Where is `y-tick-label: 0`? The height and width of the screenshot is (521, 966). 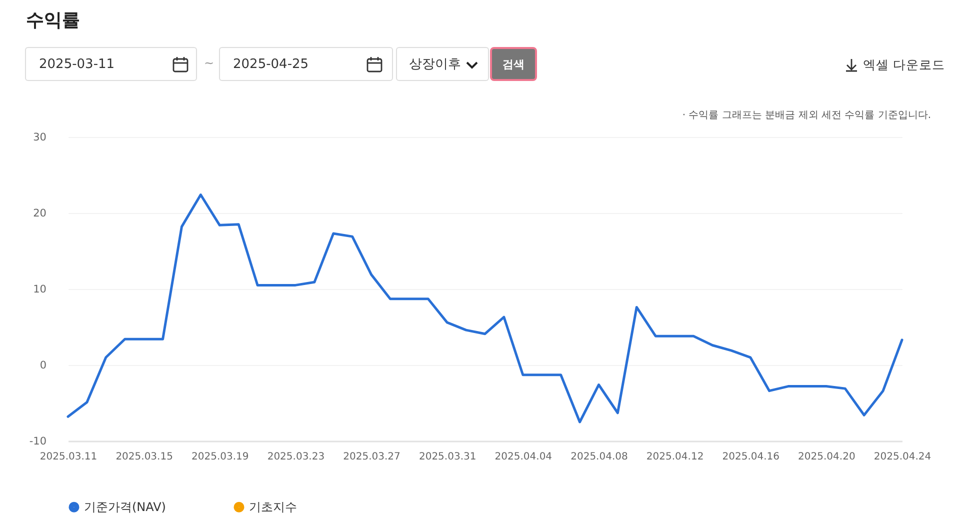
y-tick-label: 0 is located at coordinates (43, 366).